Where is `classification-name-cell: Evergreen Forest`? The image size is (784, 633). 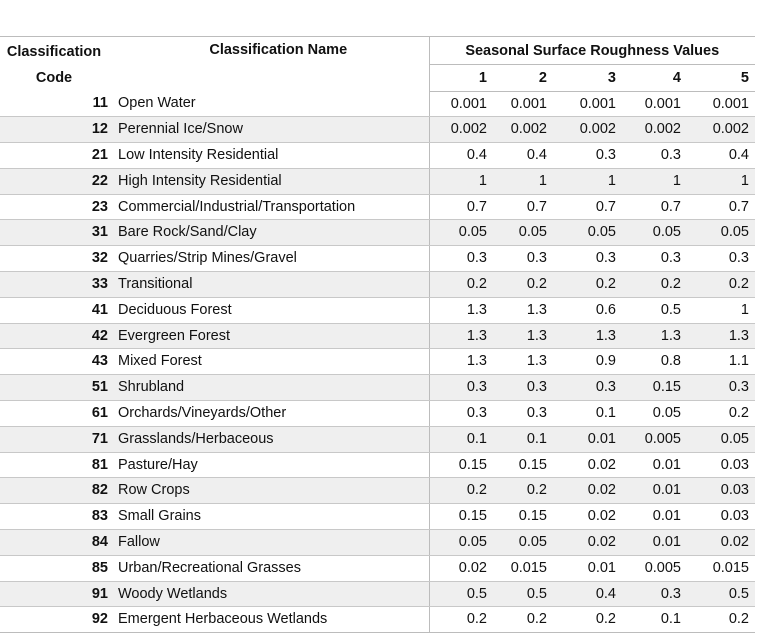 classification-name-cell: Evergreen Forest is located at coordinates (273, 336).